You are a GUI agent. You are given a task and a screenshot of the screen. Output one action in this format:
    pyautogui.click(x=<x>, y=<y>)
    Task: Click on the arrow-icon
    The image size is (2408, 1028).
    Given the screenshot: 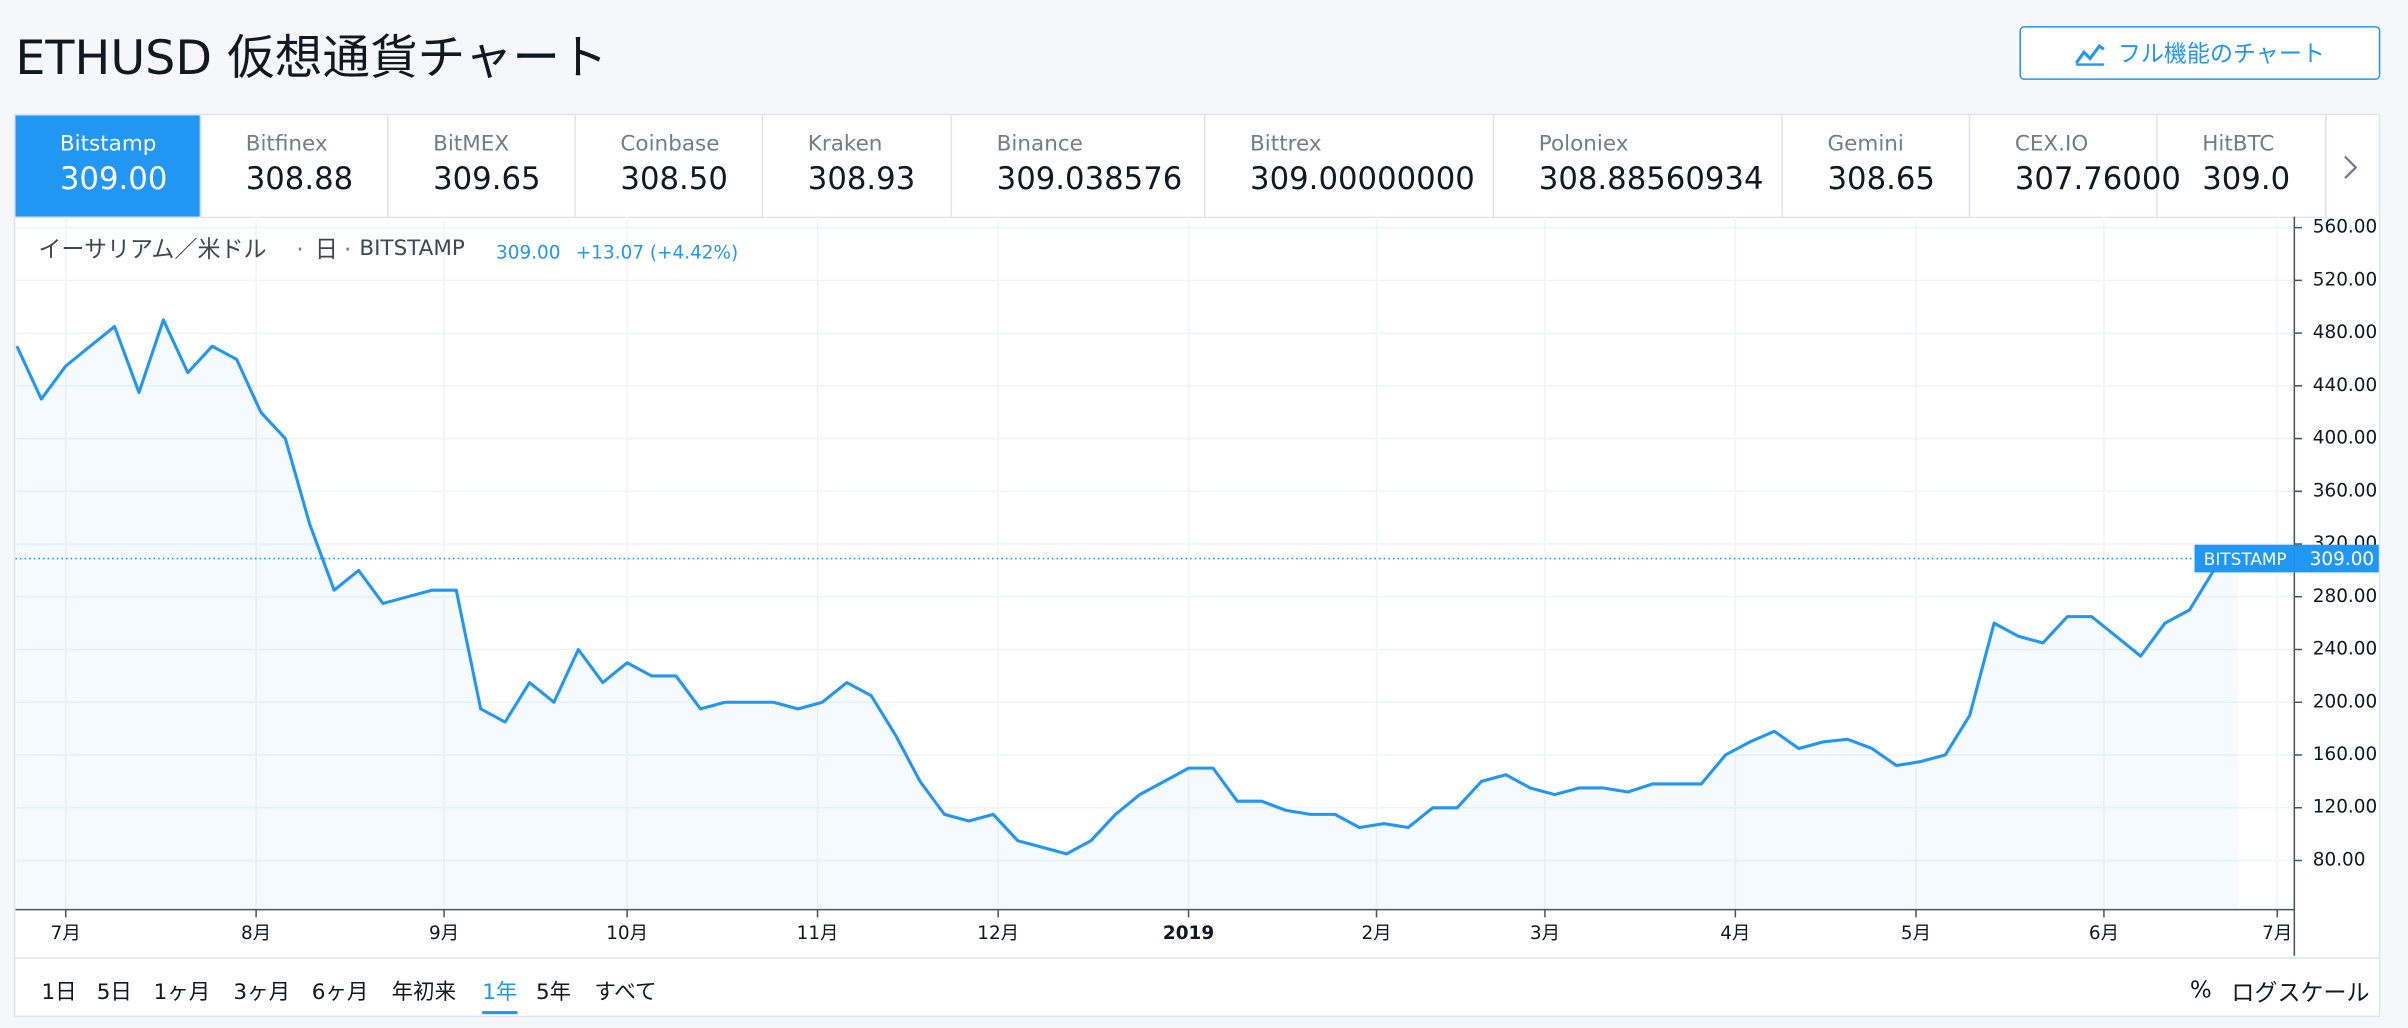 What is the action you would take?
    pyautogui.click(x=2351, y=167)
    